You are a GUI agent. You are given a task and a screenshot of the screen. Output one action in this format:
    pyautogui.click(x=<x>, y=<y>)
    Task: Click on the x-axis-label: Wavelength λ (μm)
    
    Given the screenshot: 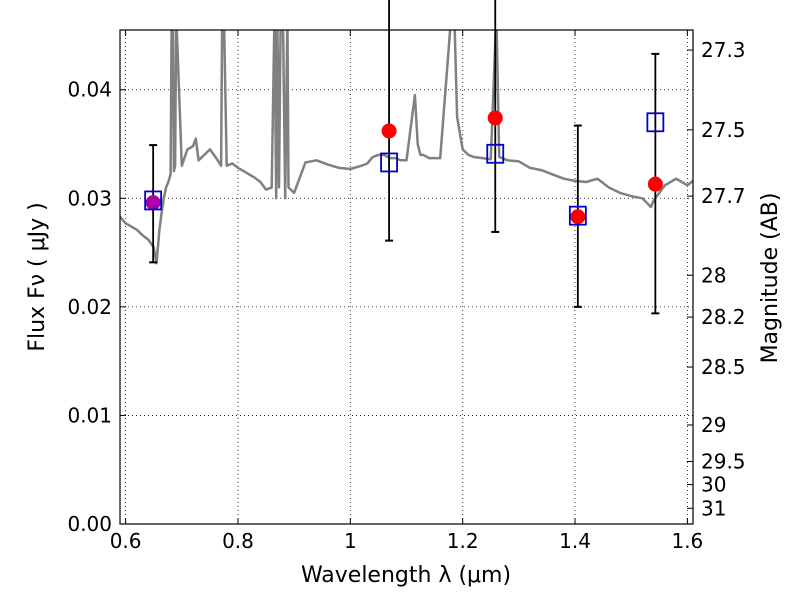 What is the action you would take?
    pyautogui.click(x=406, y=575)
    